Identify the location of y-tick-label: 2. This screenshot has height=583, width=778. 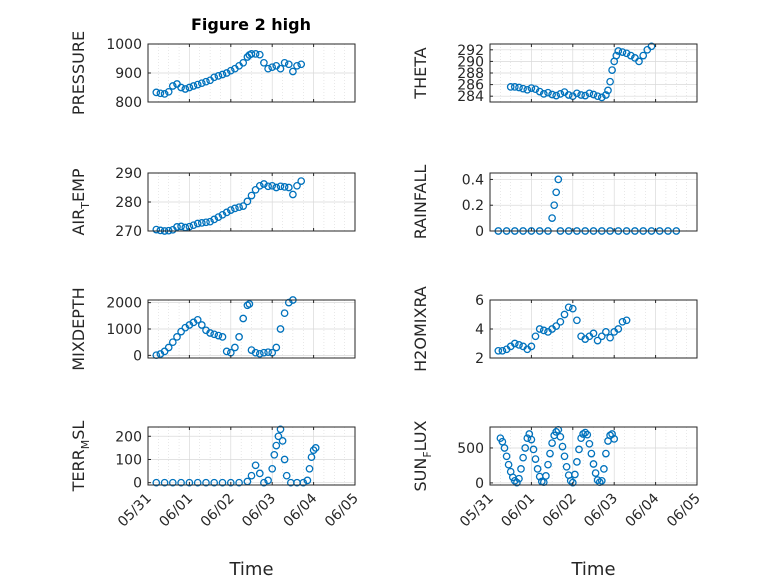
(479, 359).